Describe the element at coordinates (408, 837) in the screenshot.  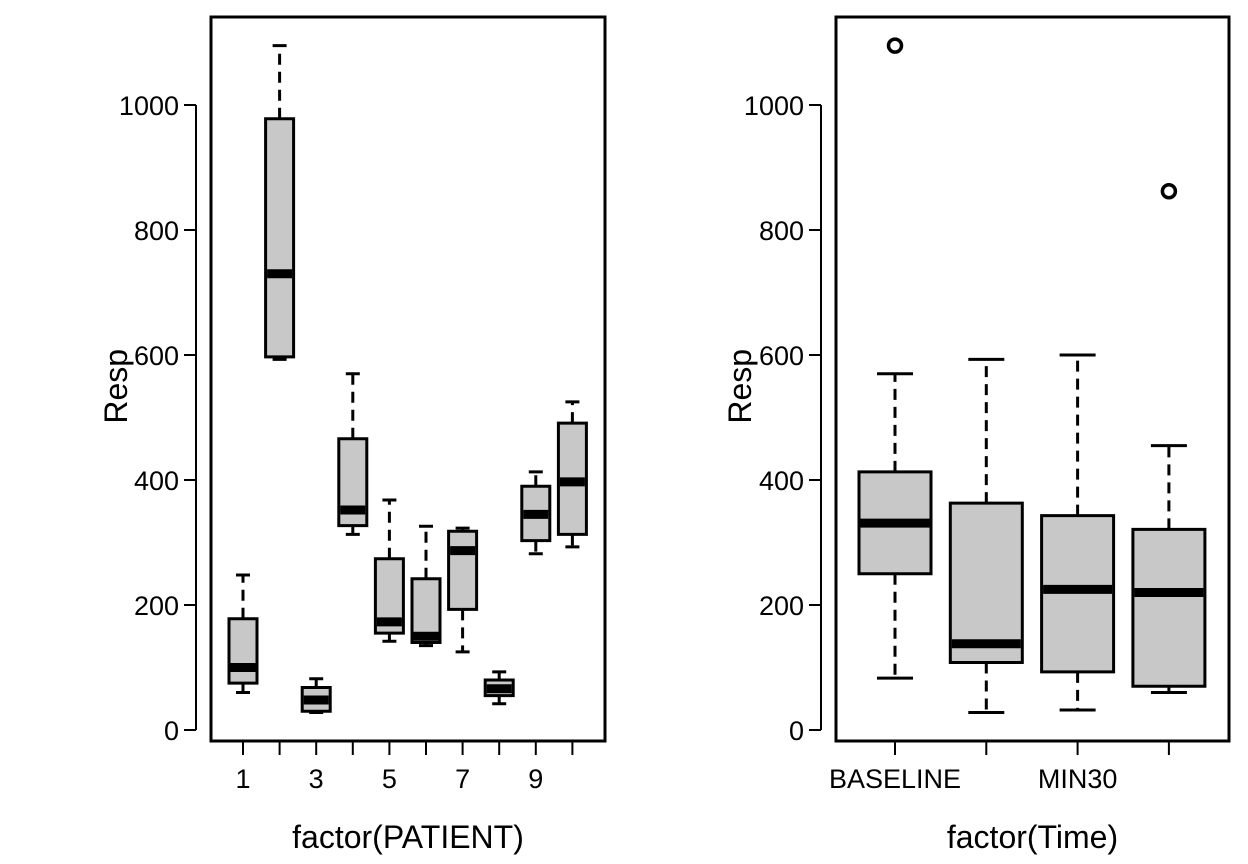
I see `x-axis-title: factor(PATIENT)` at that location.